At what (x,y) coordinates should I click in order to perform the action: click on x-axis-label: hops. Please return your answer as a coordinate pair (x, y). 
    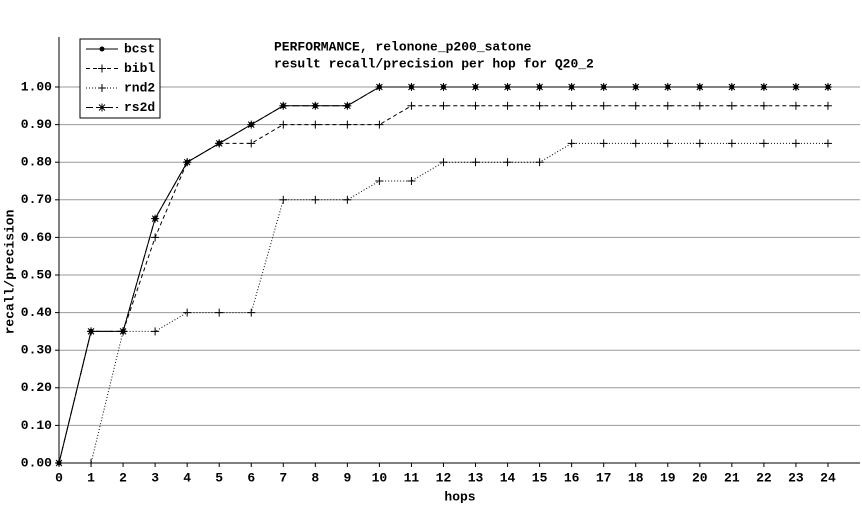
    Looking at the image, I should click on (459, 496).